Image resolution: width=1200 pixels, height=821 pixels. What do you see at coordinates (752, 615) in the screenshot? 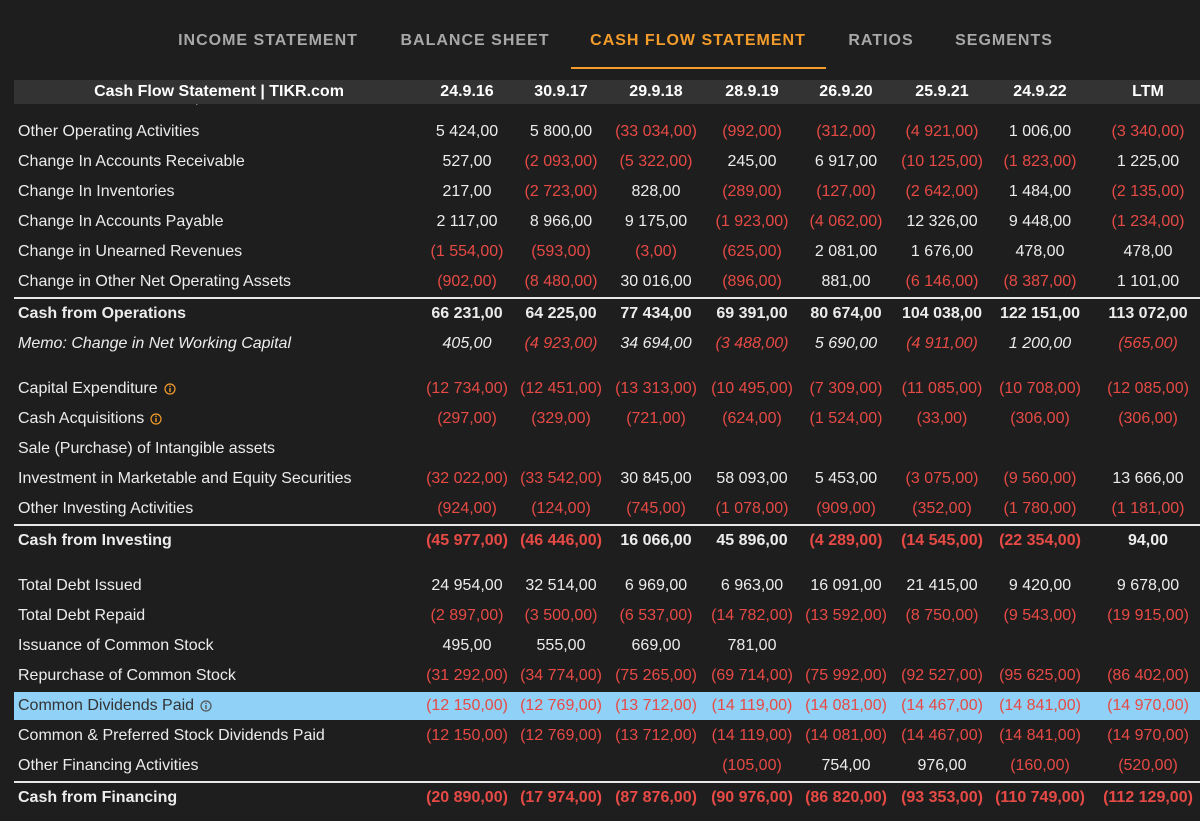
I see `cell-value: (14 782,00)` at bounding box center [752, 615].